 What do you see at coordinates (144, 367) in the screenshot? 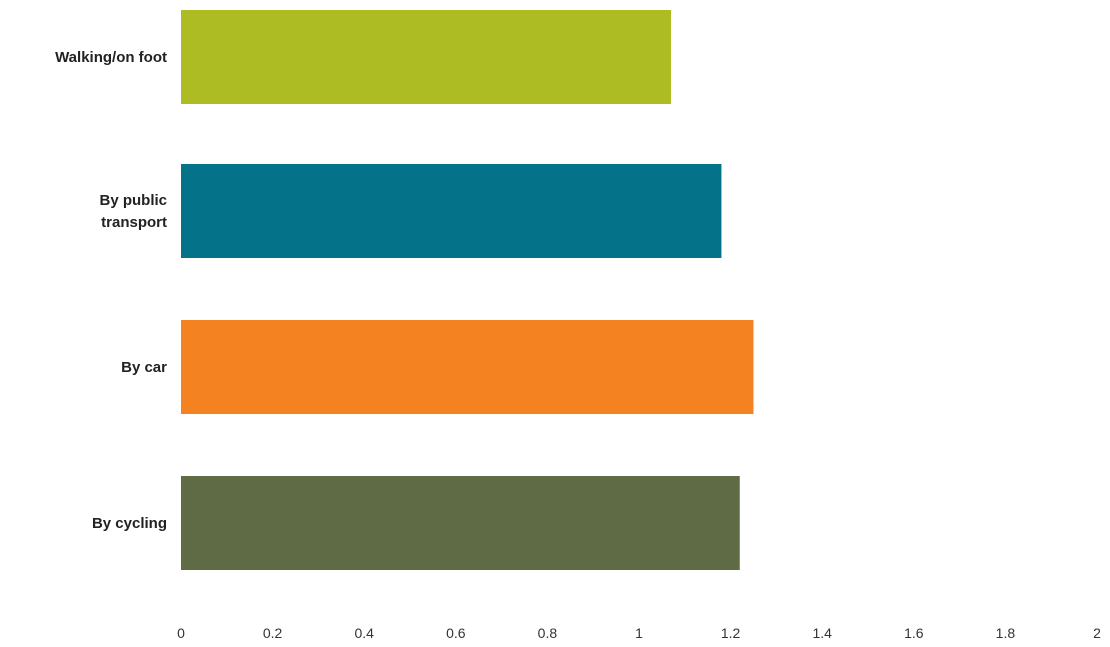
I see `category-label-by-car: By car` at bounding box center [144, 367].